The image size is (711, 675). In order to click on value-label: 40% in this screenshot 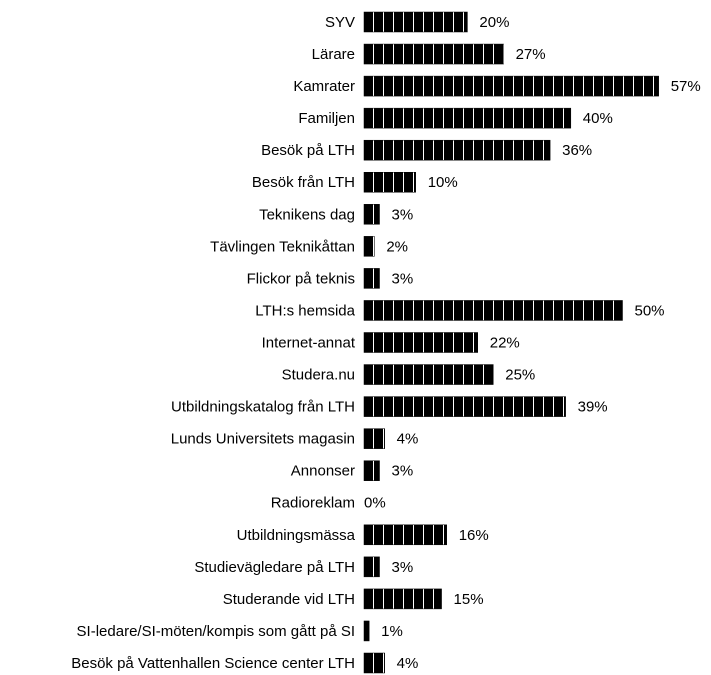, I will do `click(598, 118)`.